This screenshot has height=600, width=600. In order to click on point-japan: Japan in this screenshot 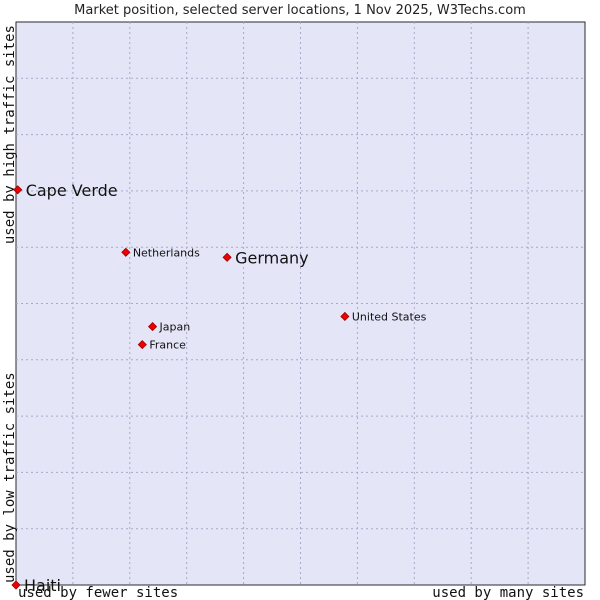, I will do `click(169, 327)`.